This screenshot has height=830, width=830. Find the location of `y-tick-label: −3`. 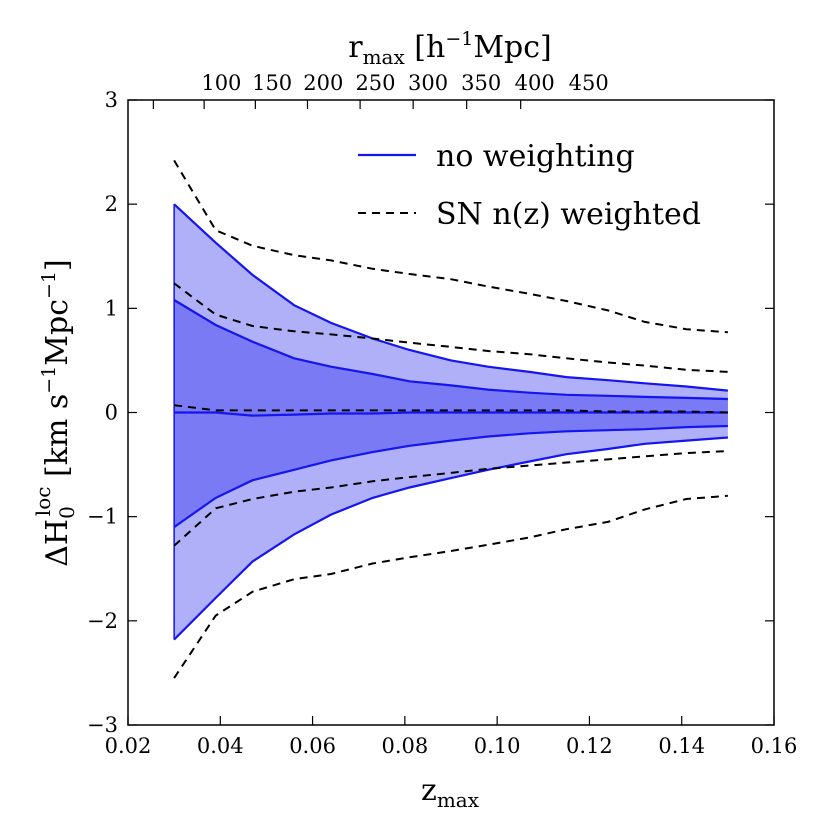

y-tick-label: −3 is located at coordinates (102, 725).